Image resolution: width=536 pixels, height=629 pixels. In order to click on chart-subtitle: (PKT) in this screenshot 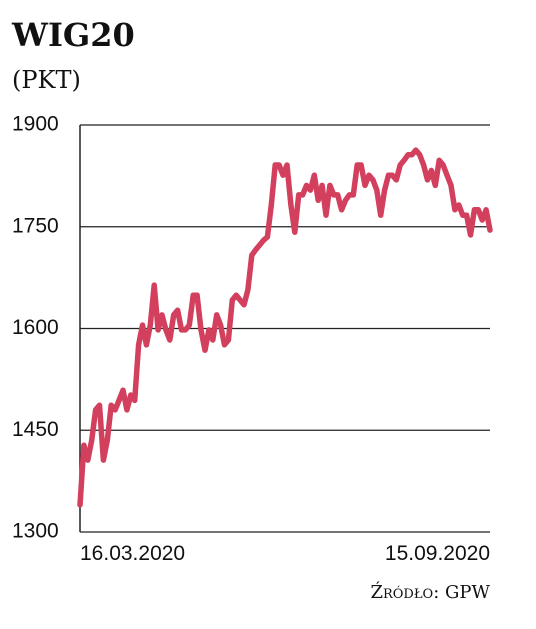, I will do `click(46, 80)`.